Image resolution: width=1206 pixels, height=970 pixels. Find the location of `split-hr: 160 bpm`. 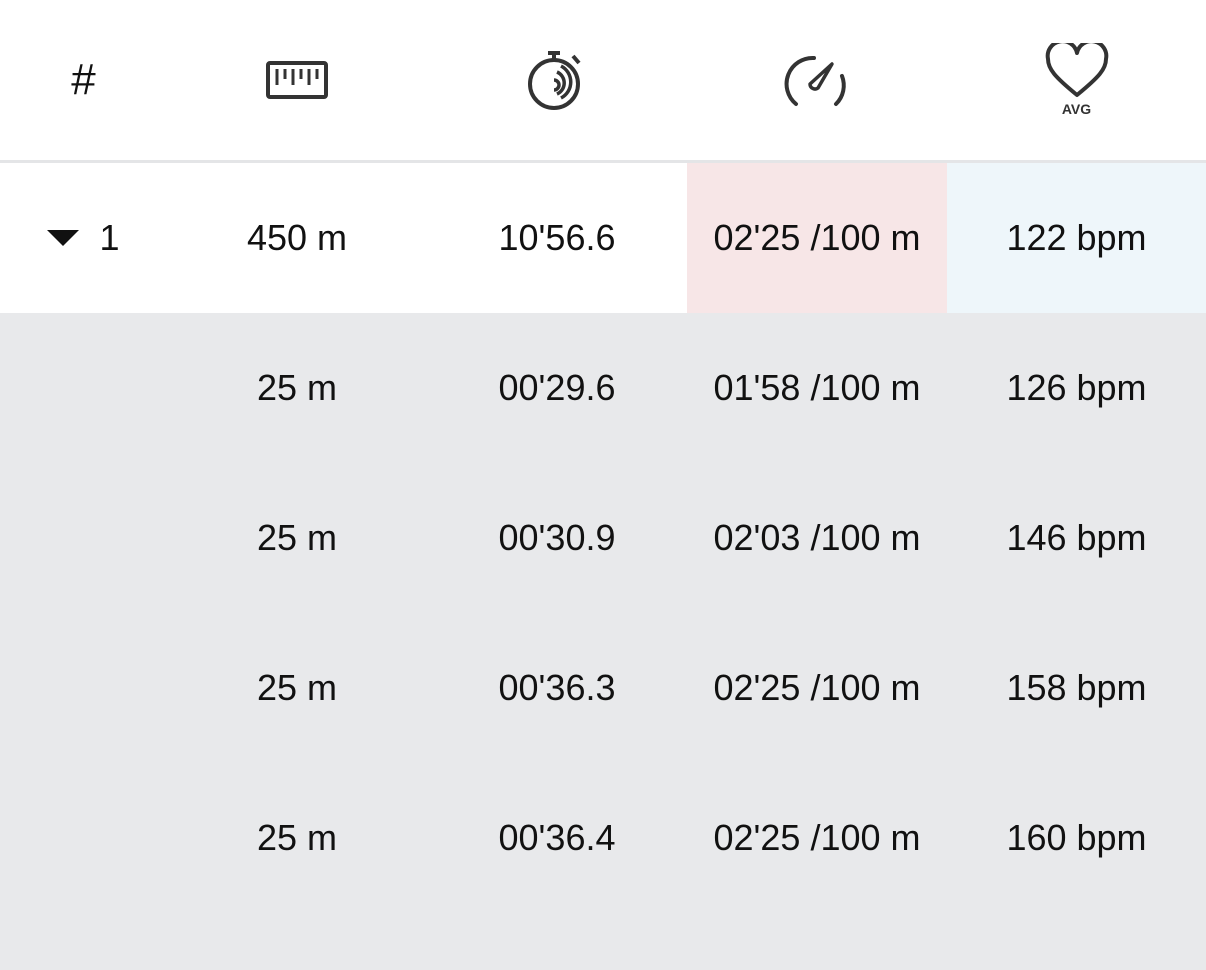

split-hr: 160 bpm is located at coordinates (1076, 837).